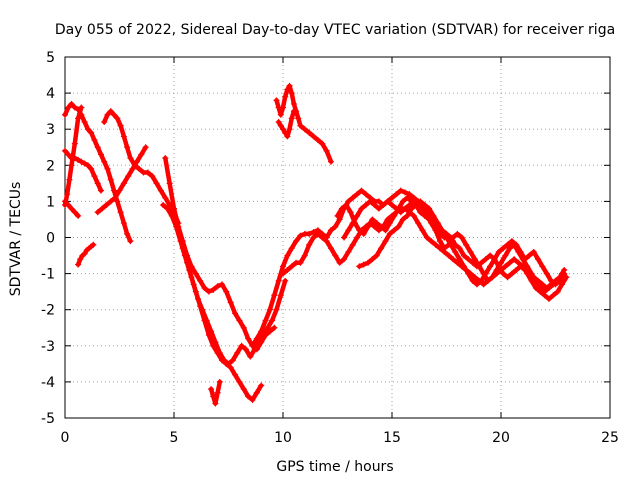 The width and height of the screenshot is (640, 480). I want to click on x-tick-label: 0, so click(65, 438).